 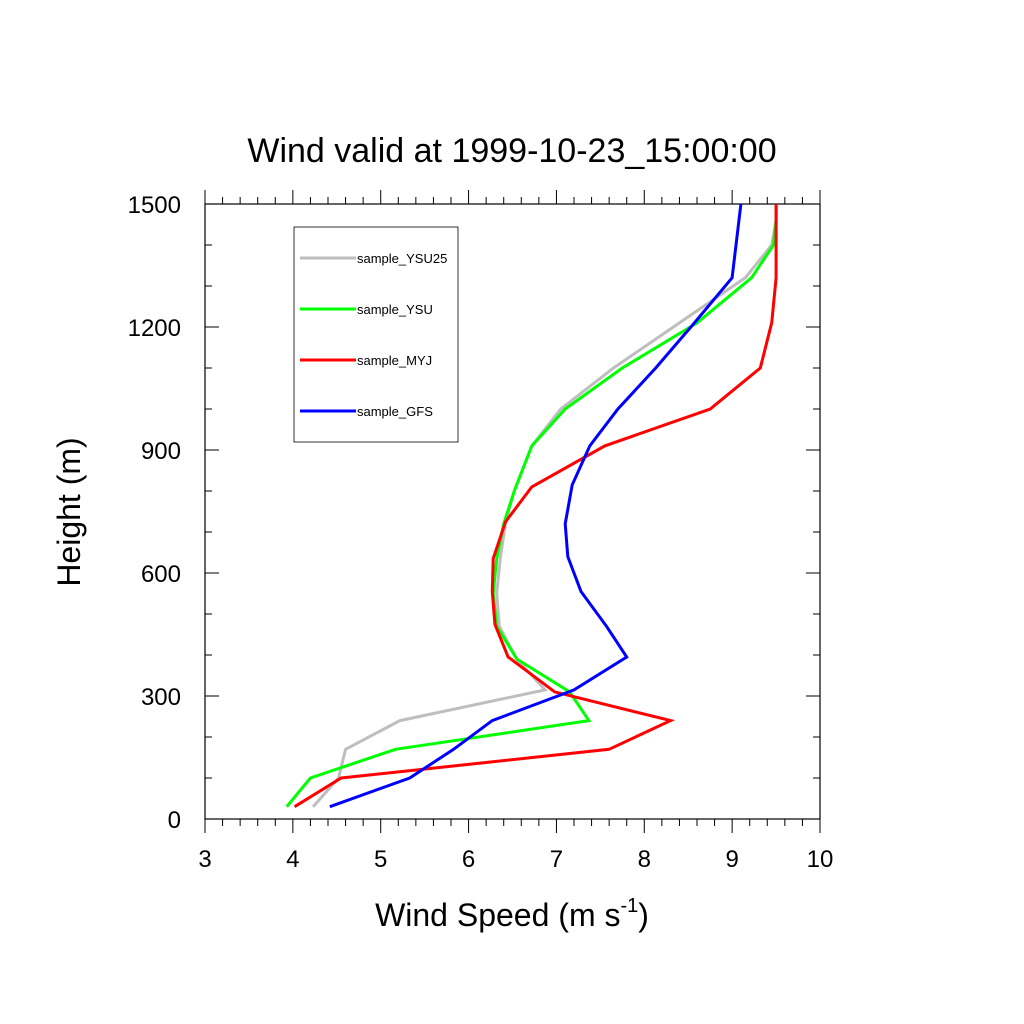 What do you see at coordinates (556, 859) in the screenshot?
I see `x-tick-label: 7` at bounding box center [556, 859].